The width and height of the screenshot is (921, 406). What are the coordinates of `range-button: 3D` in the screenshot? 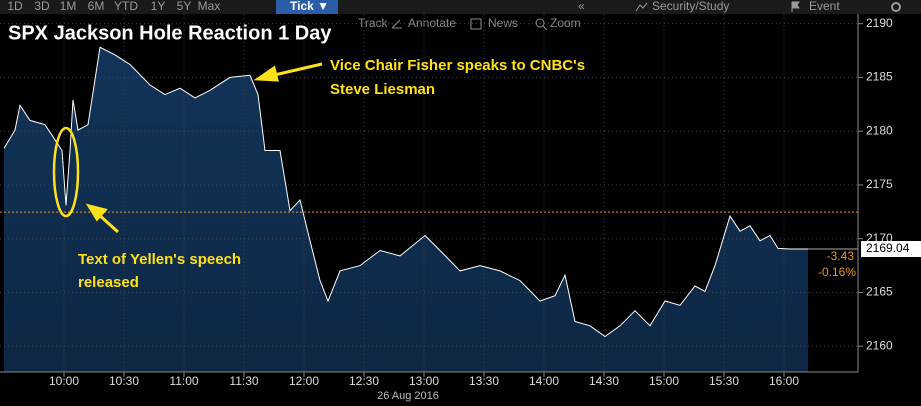 It's located at (42, 6).